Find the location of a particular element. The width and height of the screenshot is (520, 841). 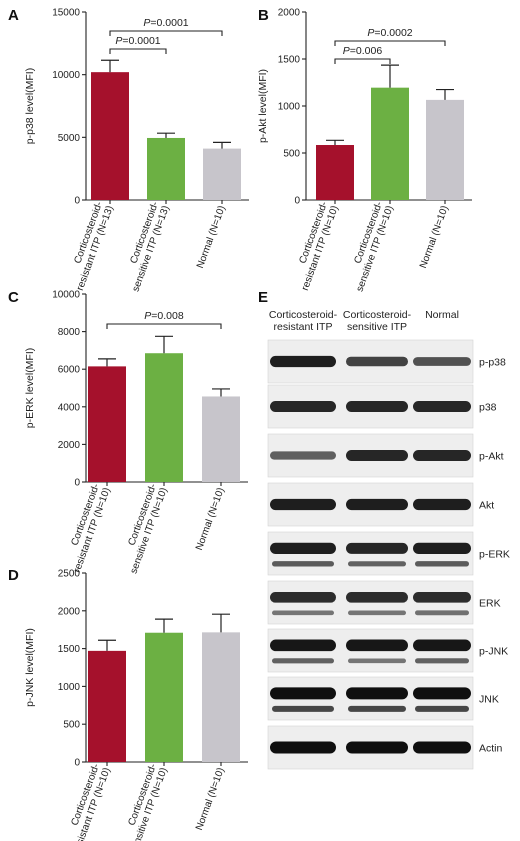

panel-letter: E is located at coordinates (263, 297).